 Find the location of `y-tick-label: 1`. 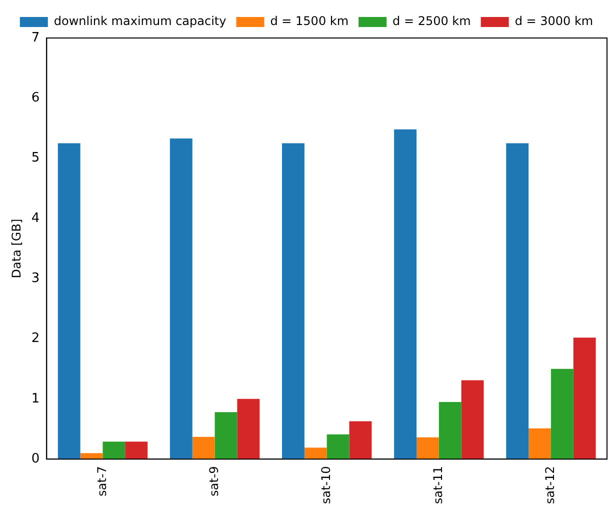

y-tick-label: 1 is located at coordinates (35, 398).